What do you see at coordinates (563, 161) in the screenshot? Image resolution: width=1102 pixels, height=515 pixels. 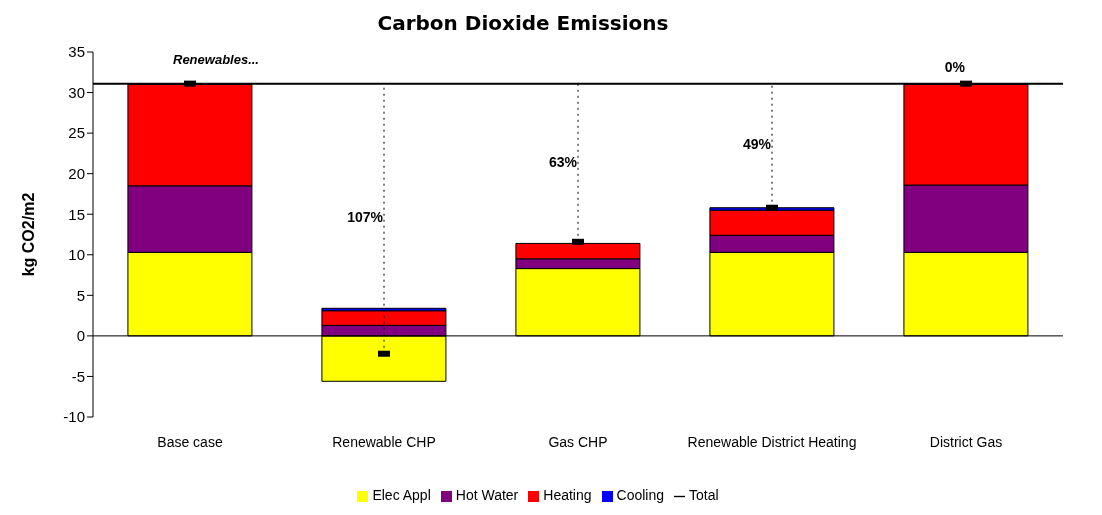 I see `annotation: 63%` at bounding box center [563, 161].